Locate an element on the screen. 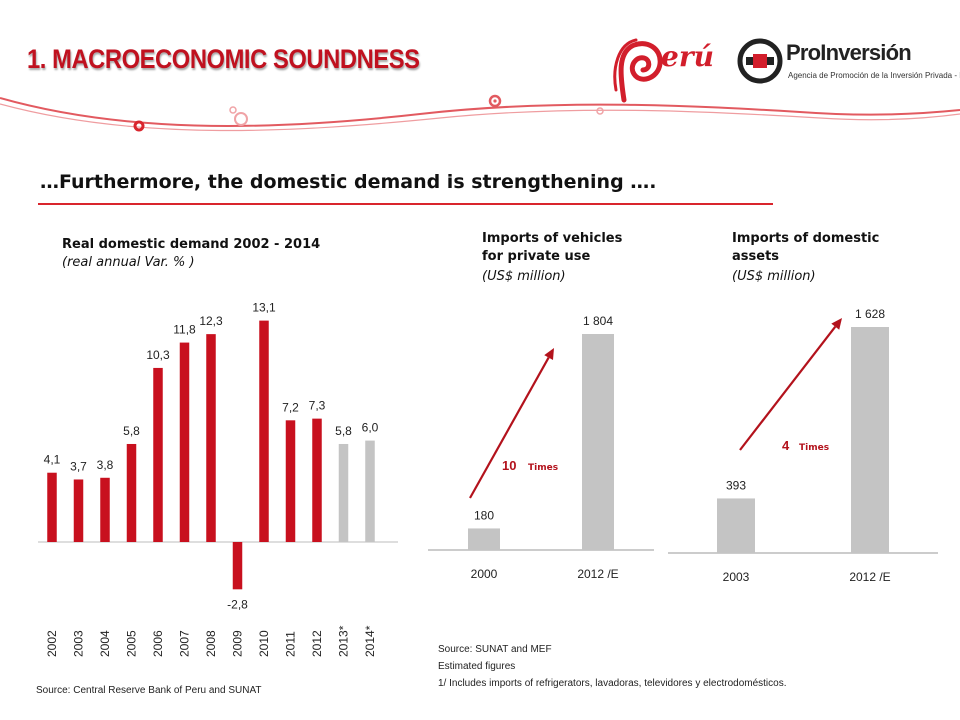 The image size is (960, 720). growth-multiplier: 4 is located at coordinates (786, 445).